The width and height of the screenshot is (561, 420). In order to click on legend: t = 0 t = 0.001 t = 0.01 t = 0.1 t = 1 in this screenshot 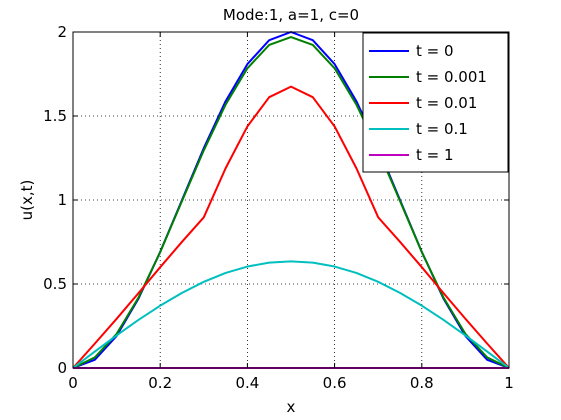, I will do `click(435, 102)`.